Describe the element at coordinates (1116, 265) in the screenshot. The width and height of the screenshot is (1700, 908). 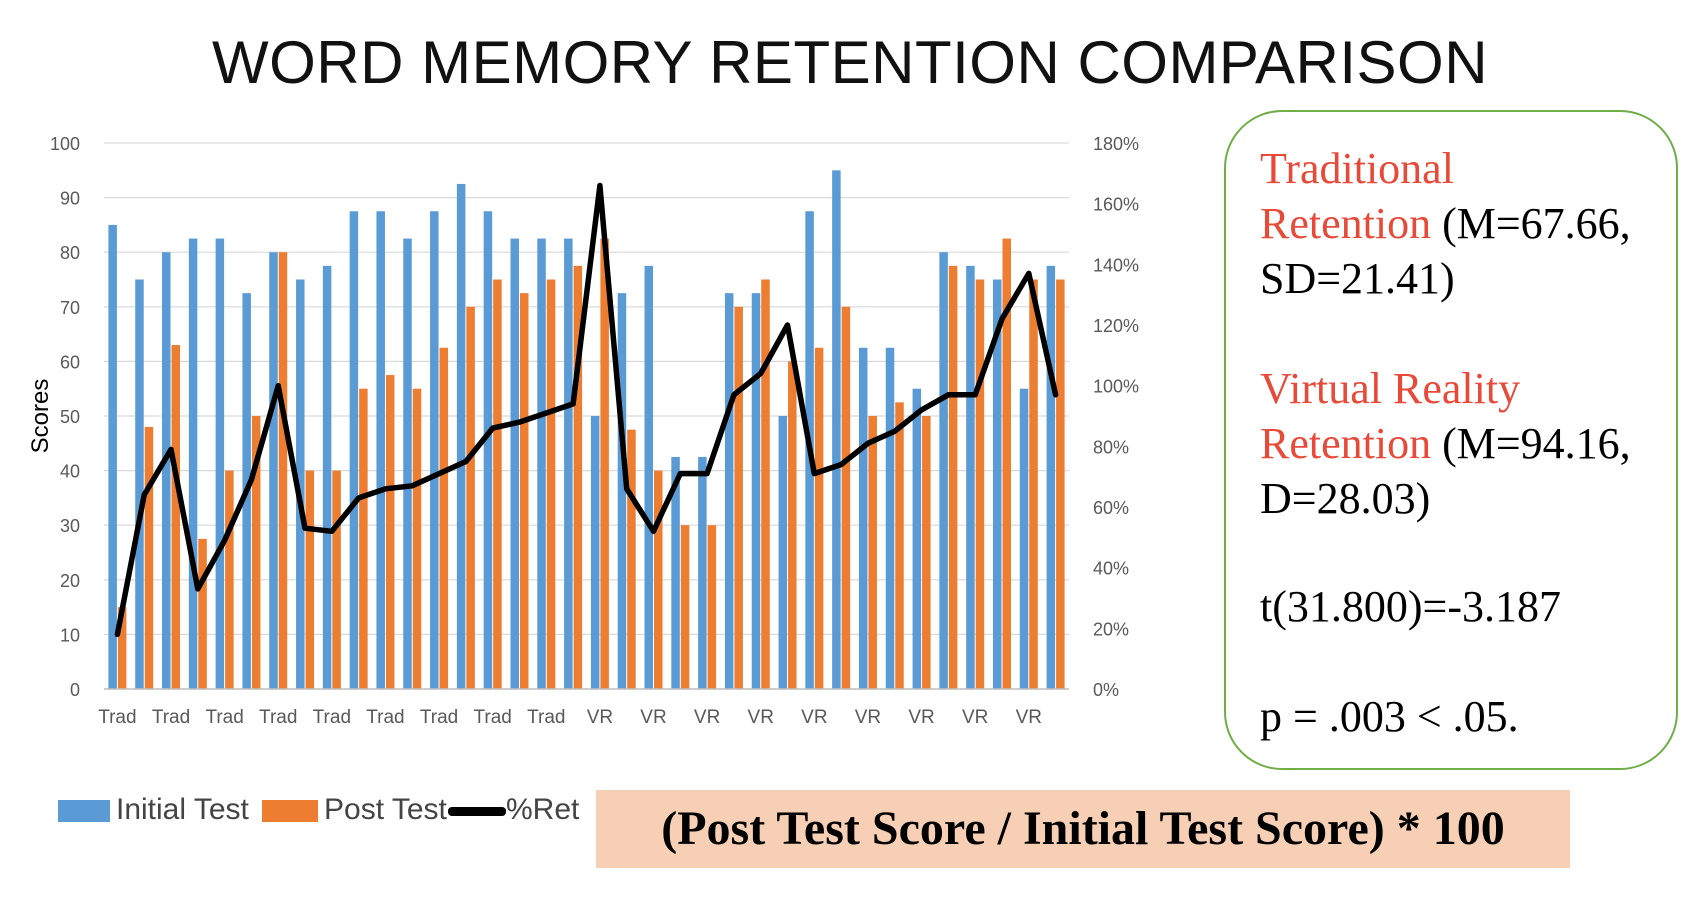
I see `y2-tick-label: 140%` at that location.